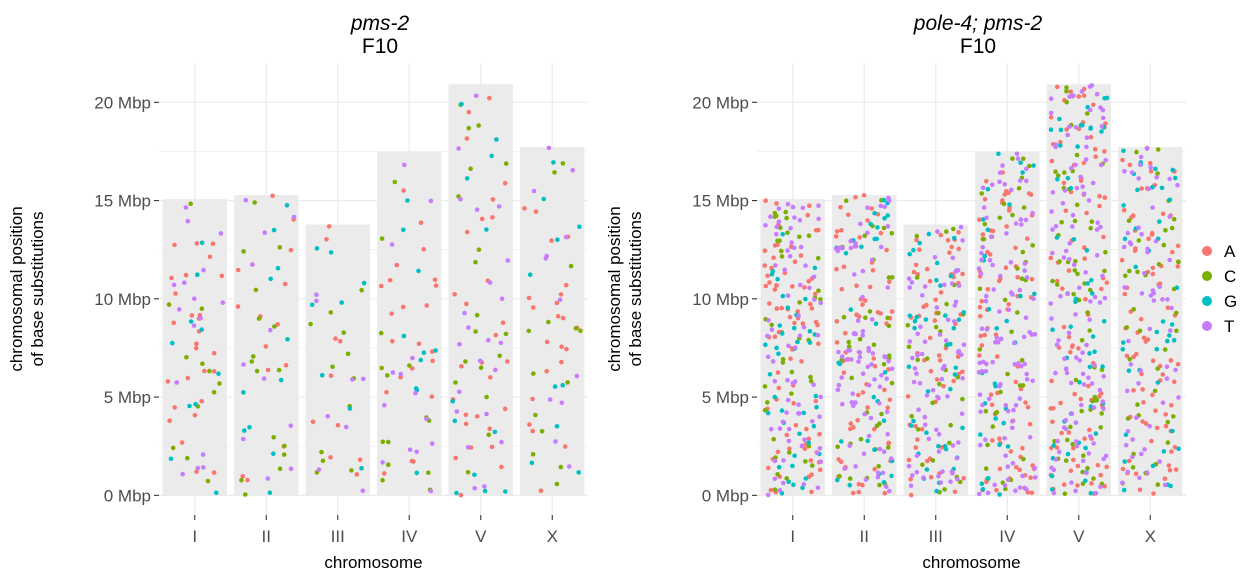  Describe the element at coordinates (1230, 251) in the screenshot. I see `legend-label: A` at that location.